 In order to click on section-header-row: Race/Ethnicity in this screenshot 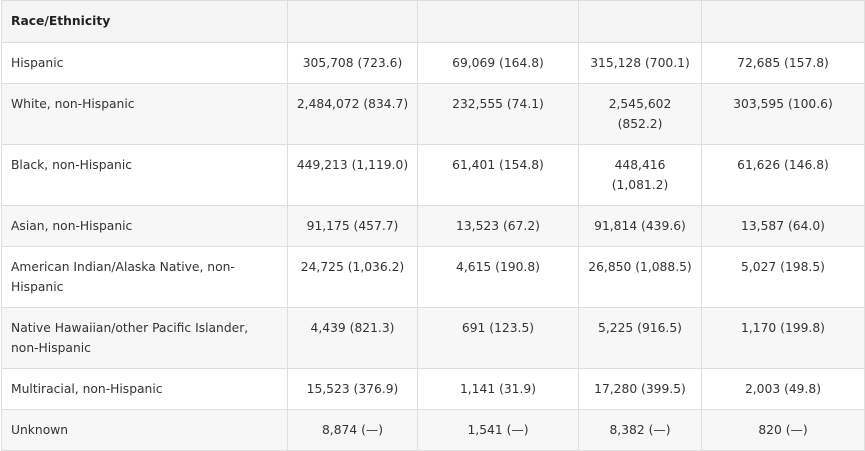, I will do `click(433, 21)`.